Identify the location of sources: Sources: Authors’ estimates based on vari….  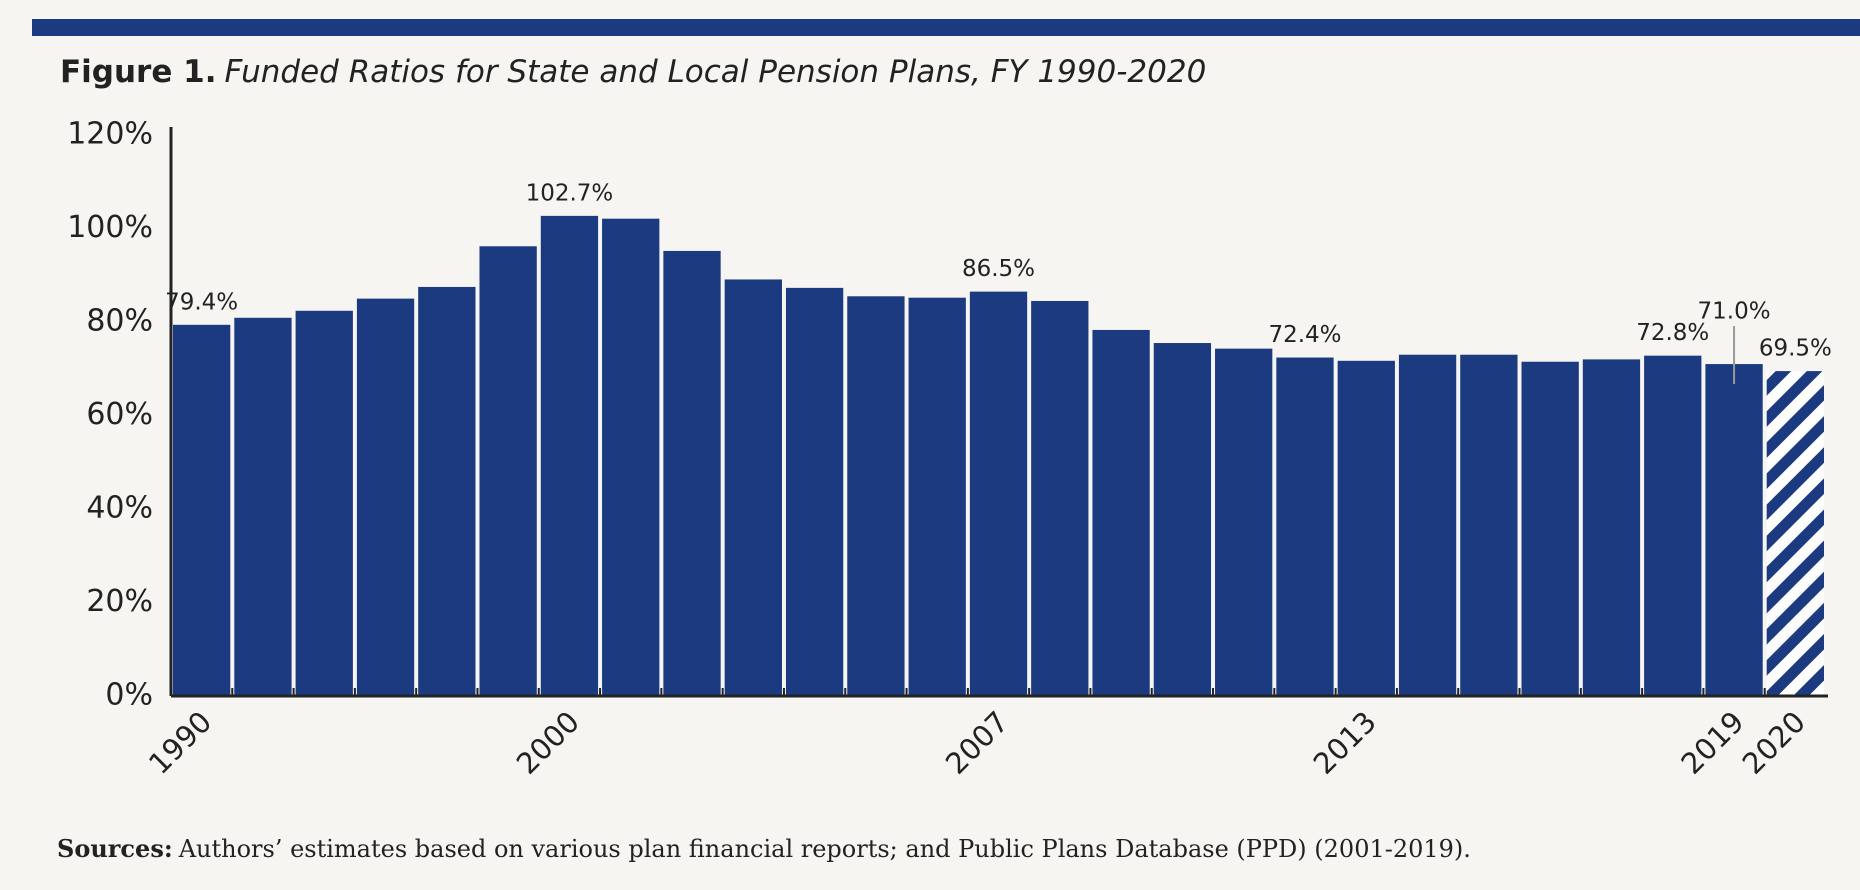
(764, 848).